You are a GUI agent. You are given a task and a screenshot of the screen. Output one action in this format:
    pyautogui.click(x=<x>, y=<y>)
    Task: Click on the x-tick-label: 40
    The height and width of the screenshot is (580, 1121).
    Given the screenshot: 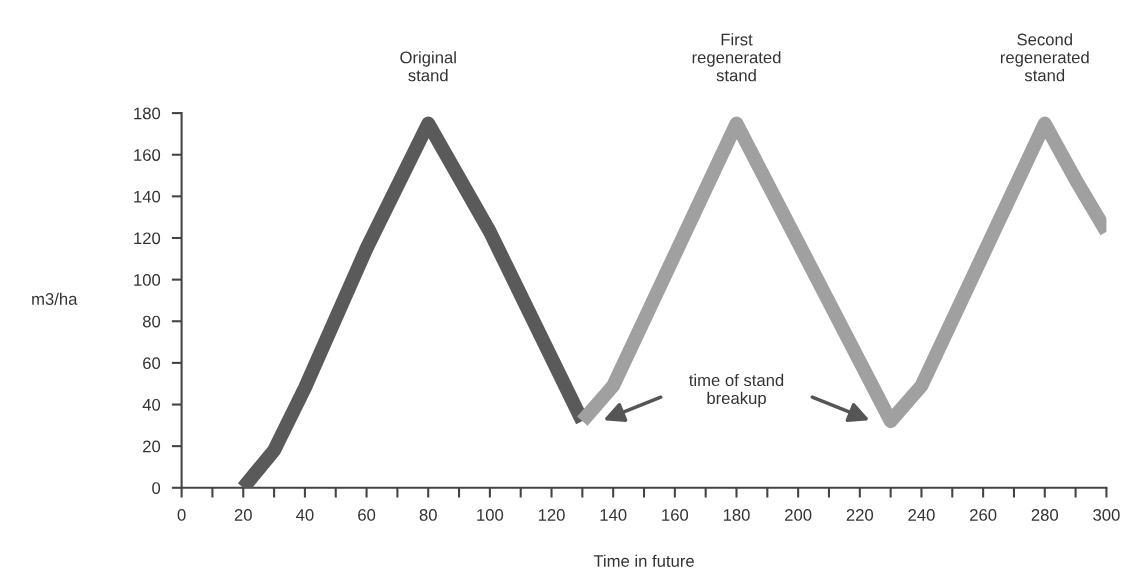 What is the action you would take?
    pyautogui.click(x=305, y=515)
    